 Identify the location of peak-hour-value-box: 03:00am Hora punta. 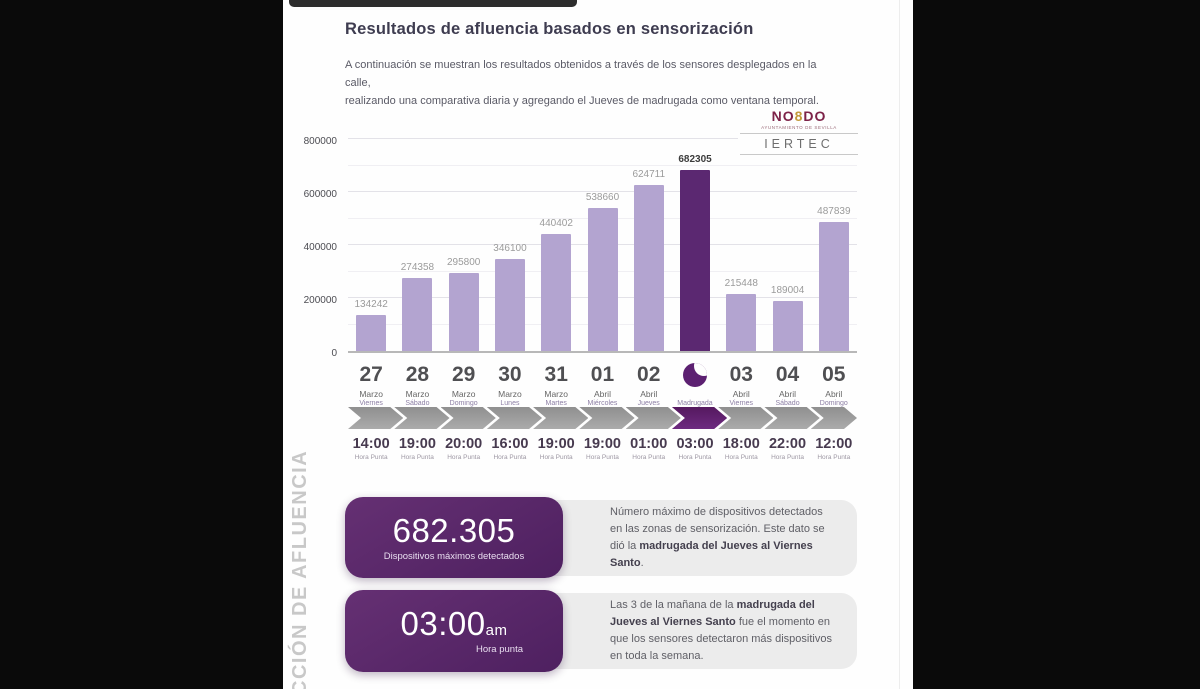
(454, 631).